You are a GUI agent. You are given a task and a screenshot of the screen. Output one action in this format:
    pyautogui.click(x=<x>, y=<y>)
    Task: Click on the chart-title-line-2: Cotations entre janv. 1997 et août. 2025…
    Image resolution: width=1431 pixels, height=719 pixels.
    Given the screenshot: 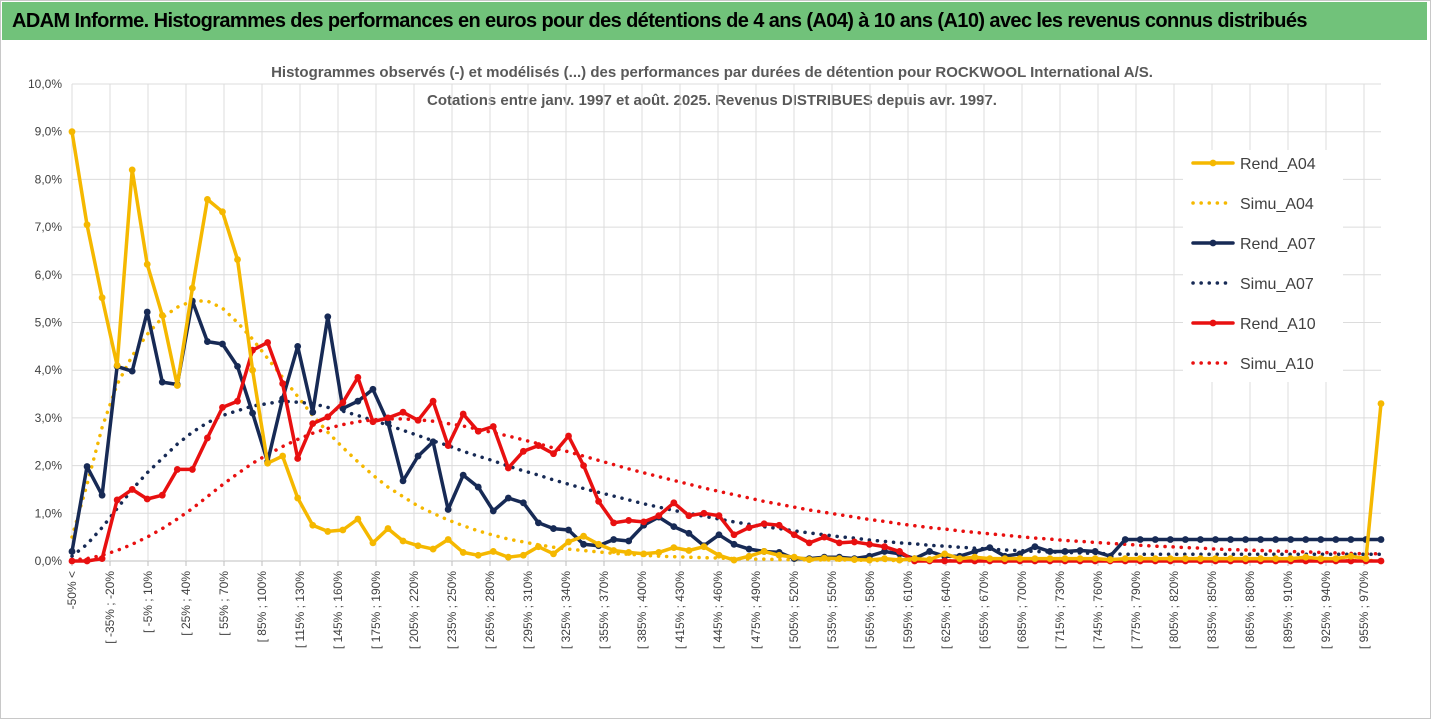 What is the action you would take?
    pyautogui.click(x=712, y=100)
    